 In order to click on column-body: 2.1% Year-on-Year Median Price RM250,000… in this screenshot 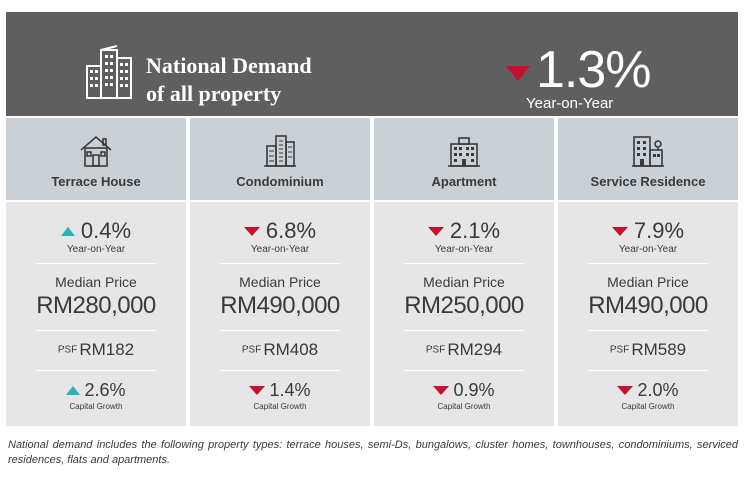, I will do `click(464, 314)`.